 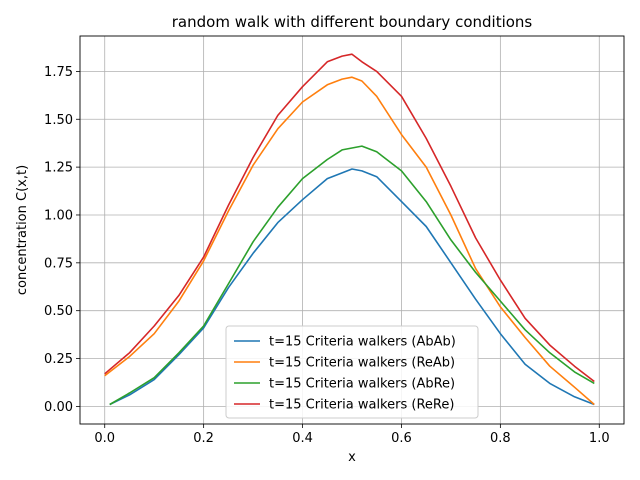 I want to click on y-tick-label: 0.25, so click(x=58, y=359).